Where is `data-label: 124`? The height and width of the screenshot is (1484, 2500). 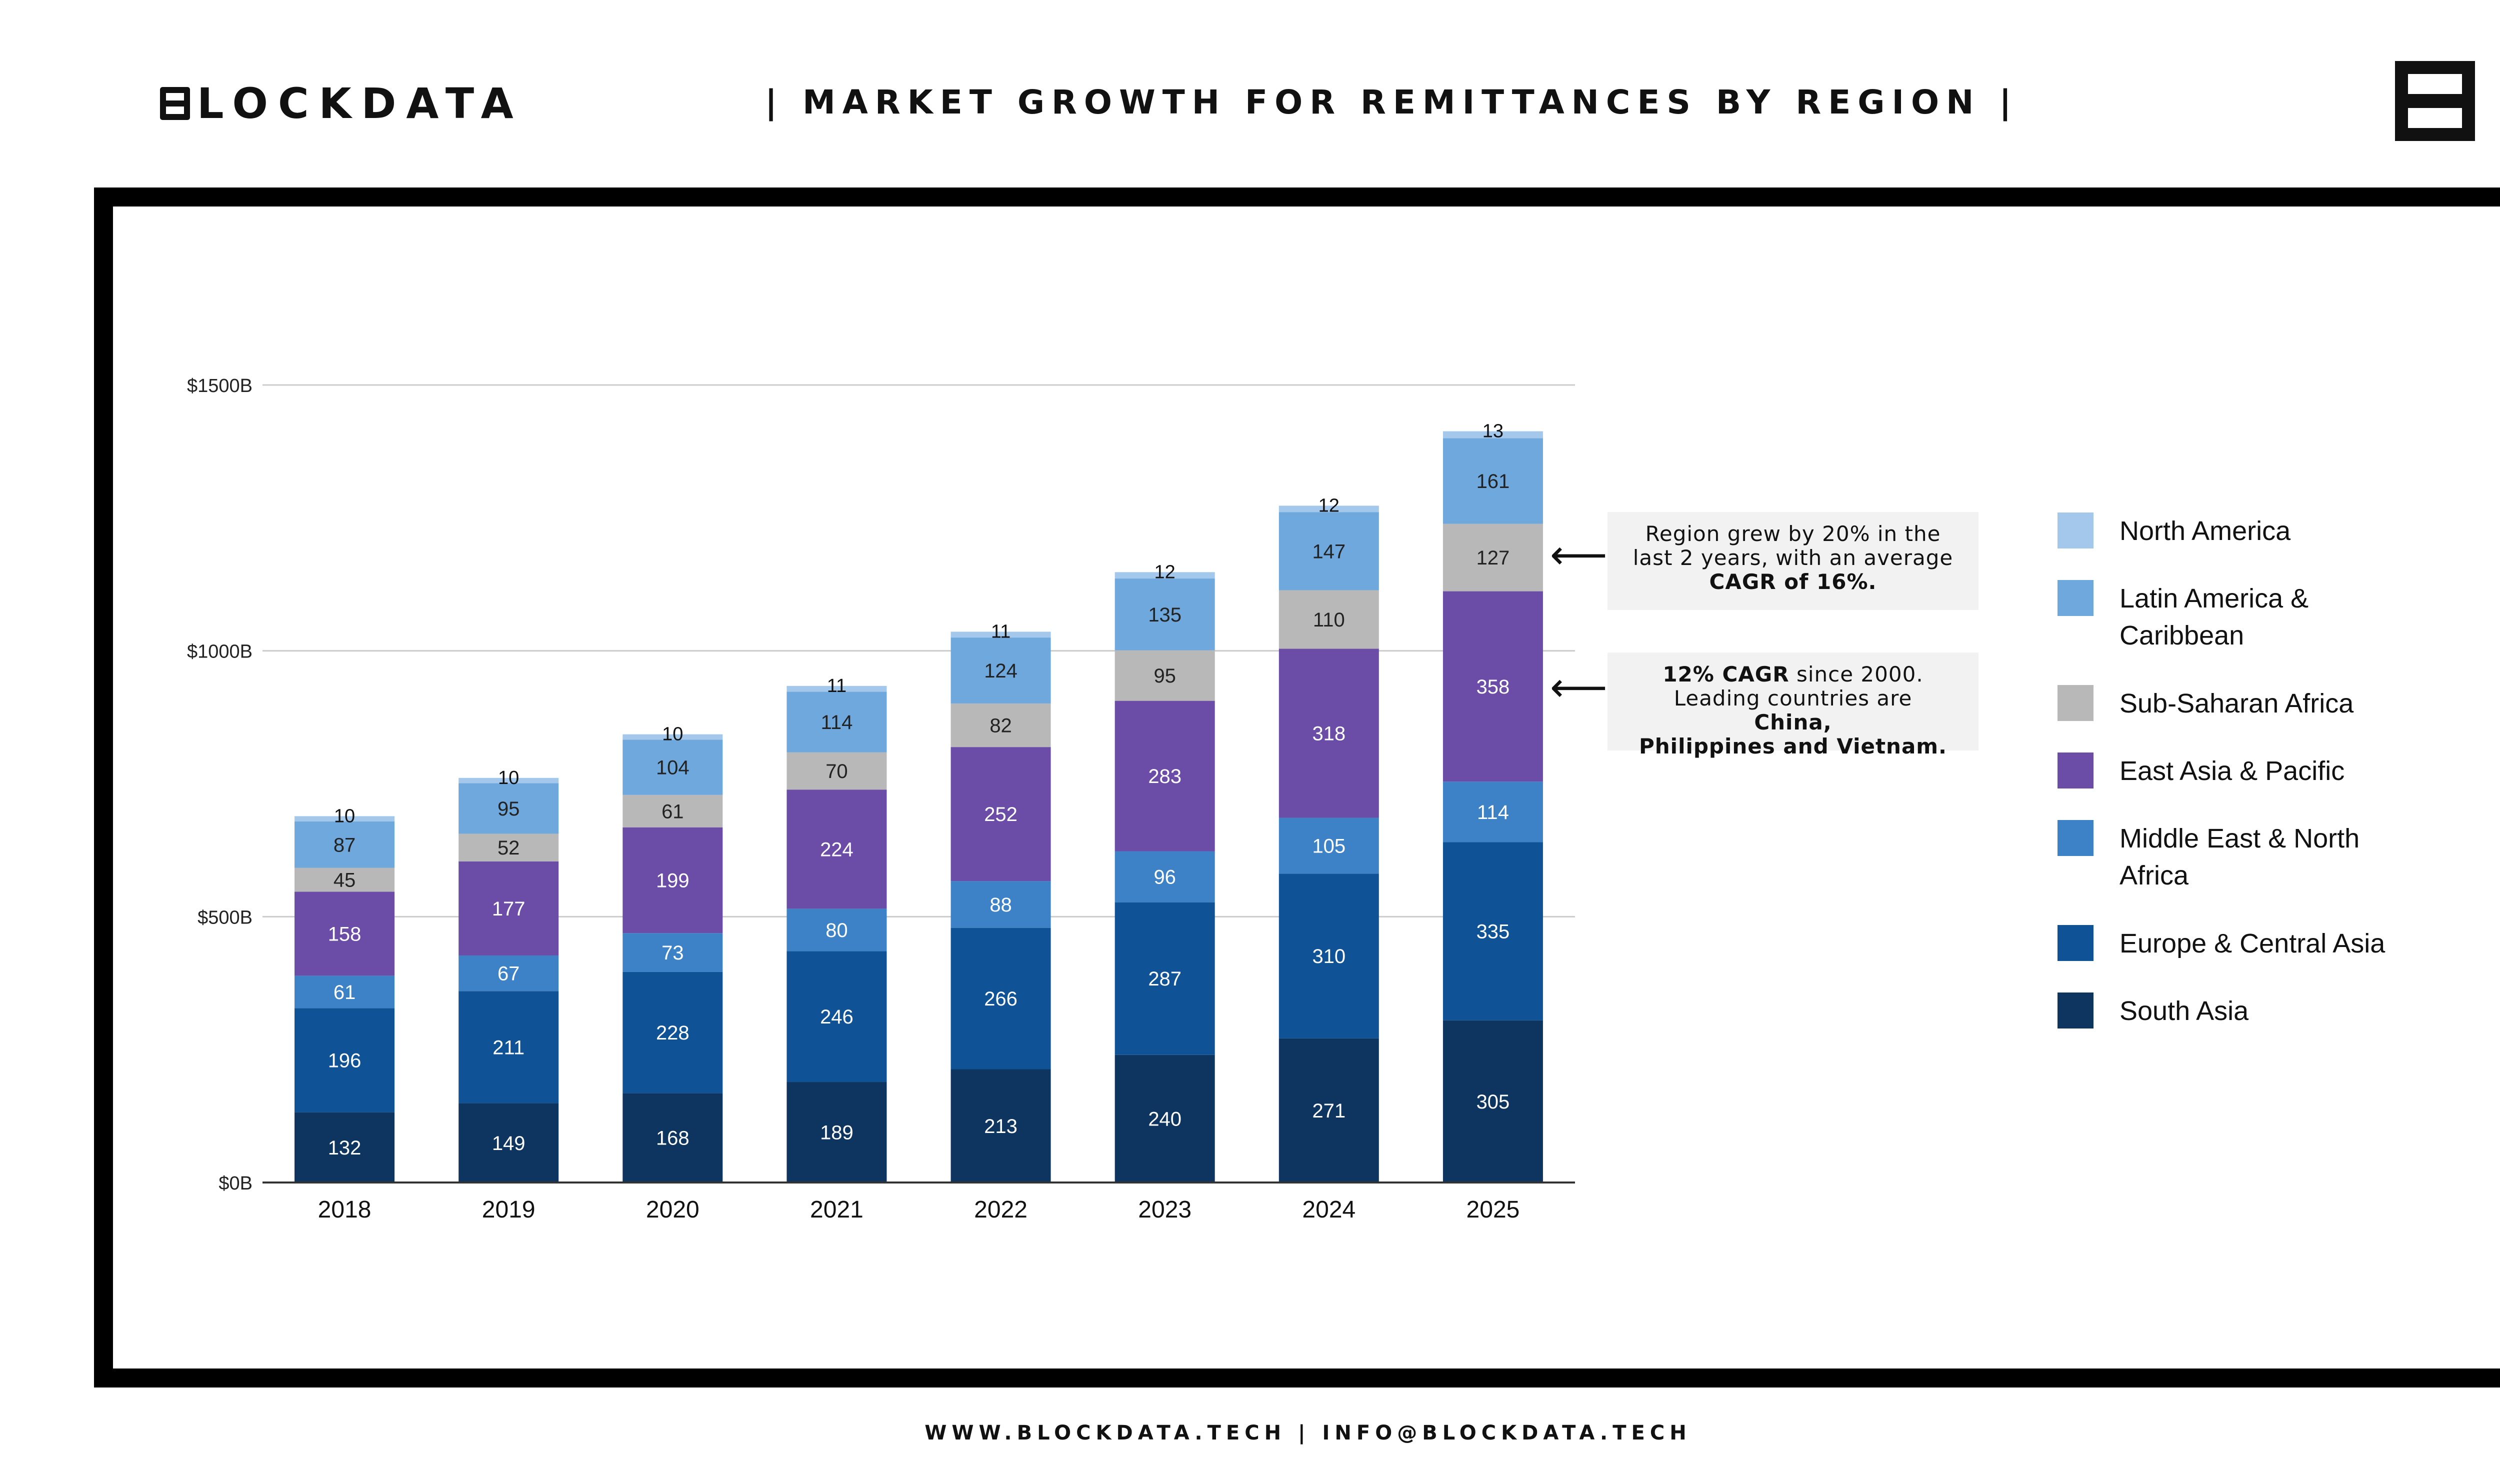 data-label: 124 is located at coordinates (1001, 671).